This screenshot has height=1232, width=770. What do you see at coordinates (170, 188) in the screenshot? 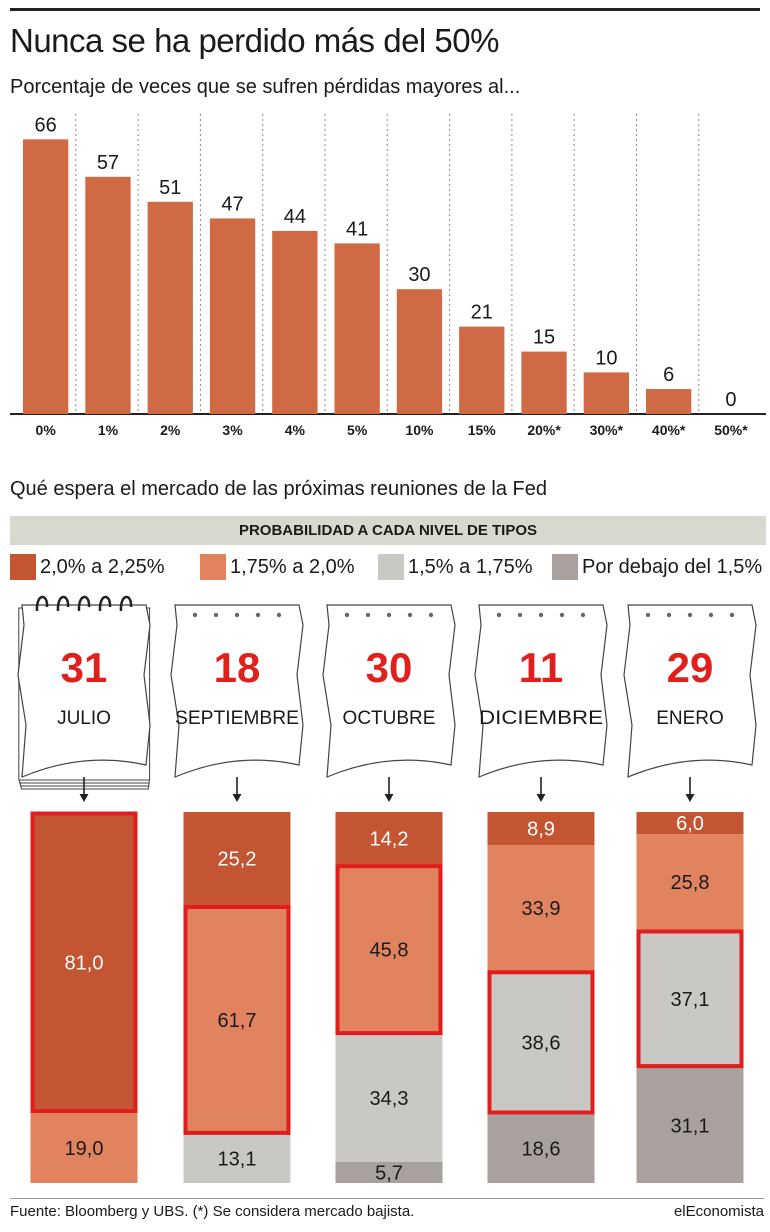
I see `data-label: 51` at bounding box center [170, 188].